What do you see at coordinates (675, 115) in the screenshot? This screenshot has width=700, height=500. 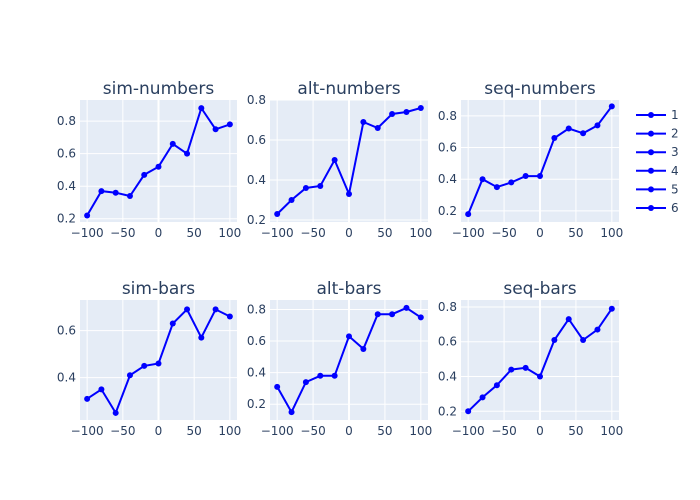 I see `legend-label: 1` at bounding box center [675, 115].